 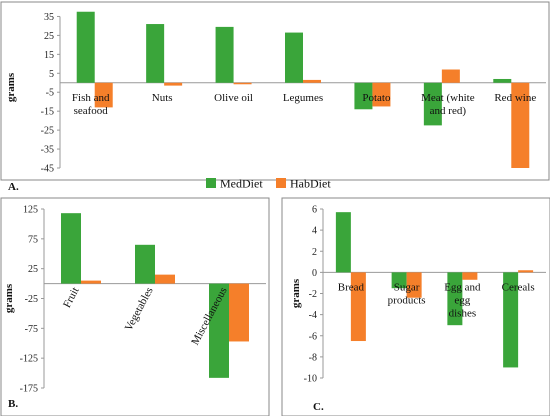 What do you see at coordinates (233, 98) in the screenshot?
I see `category-label: Olive oil` at bounding box center [233, 98].